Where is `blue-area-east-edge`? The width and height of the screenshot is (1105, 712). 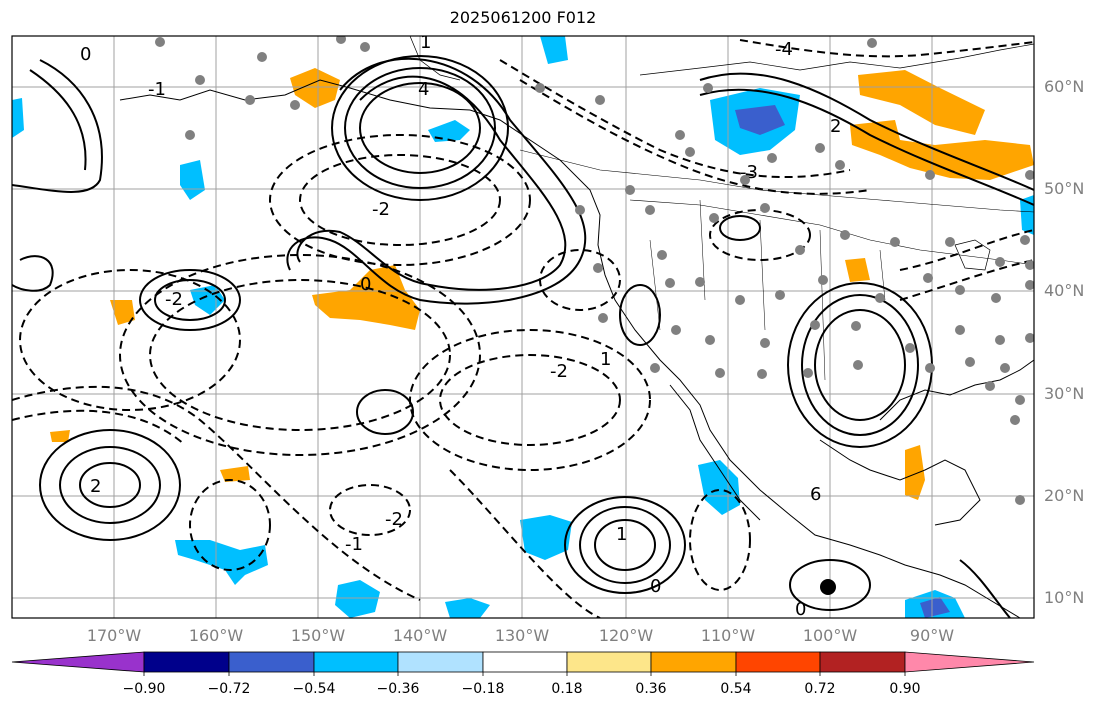
blue-area-east-edge is located at coordinates (1027, 215).